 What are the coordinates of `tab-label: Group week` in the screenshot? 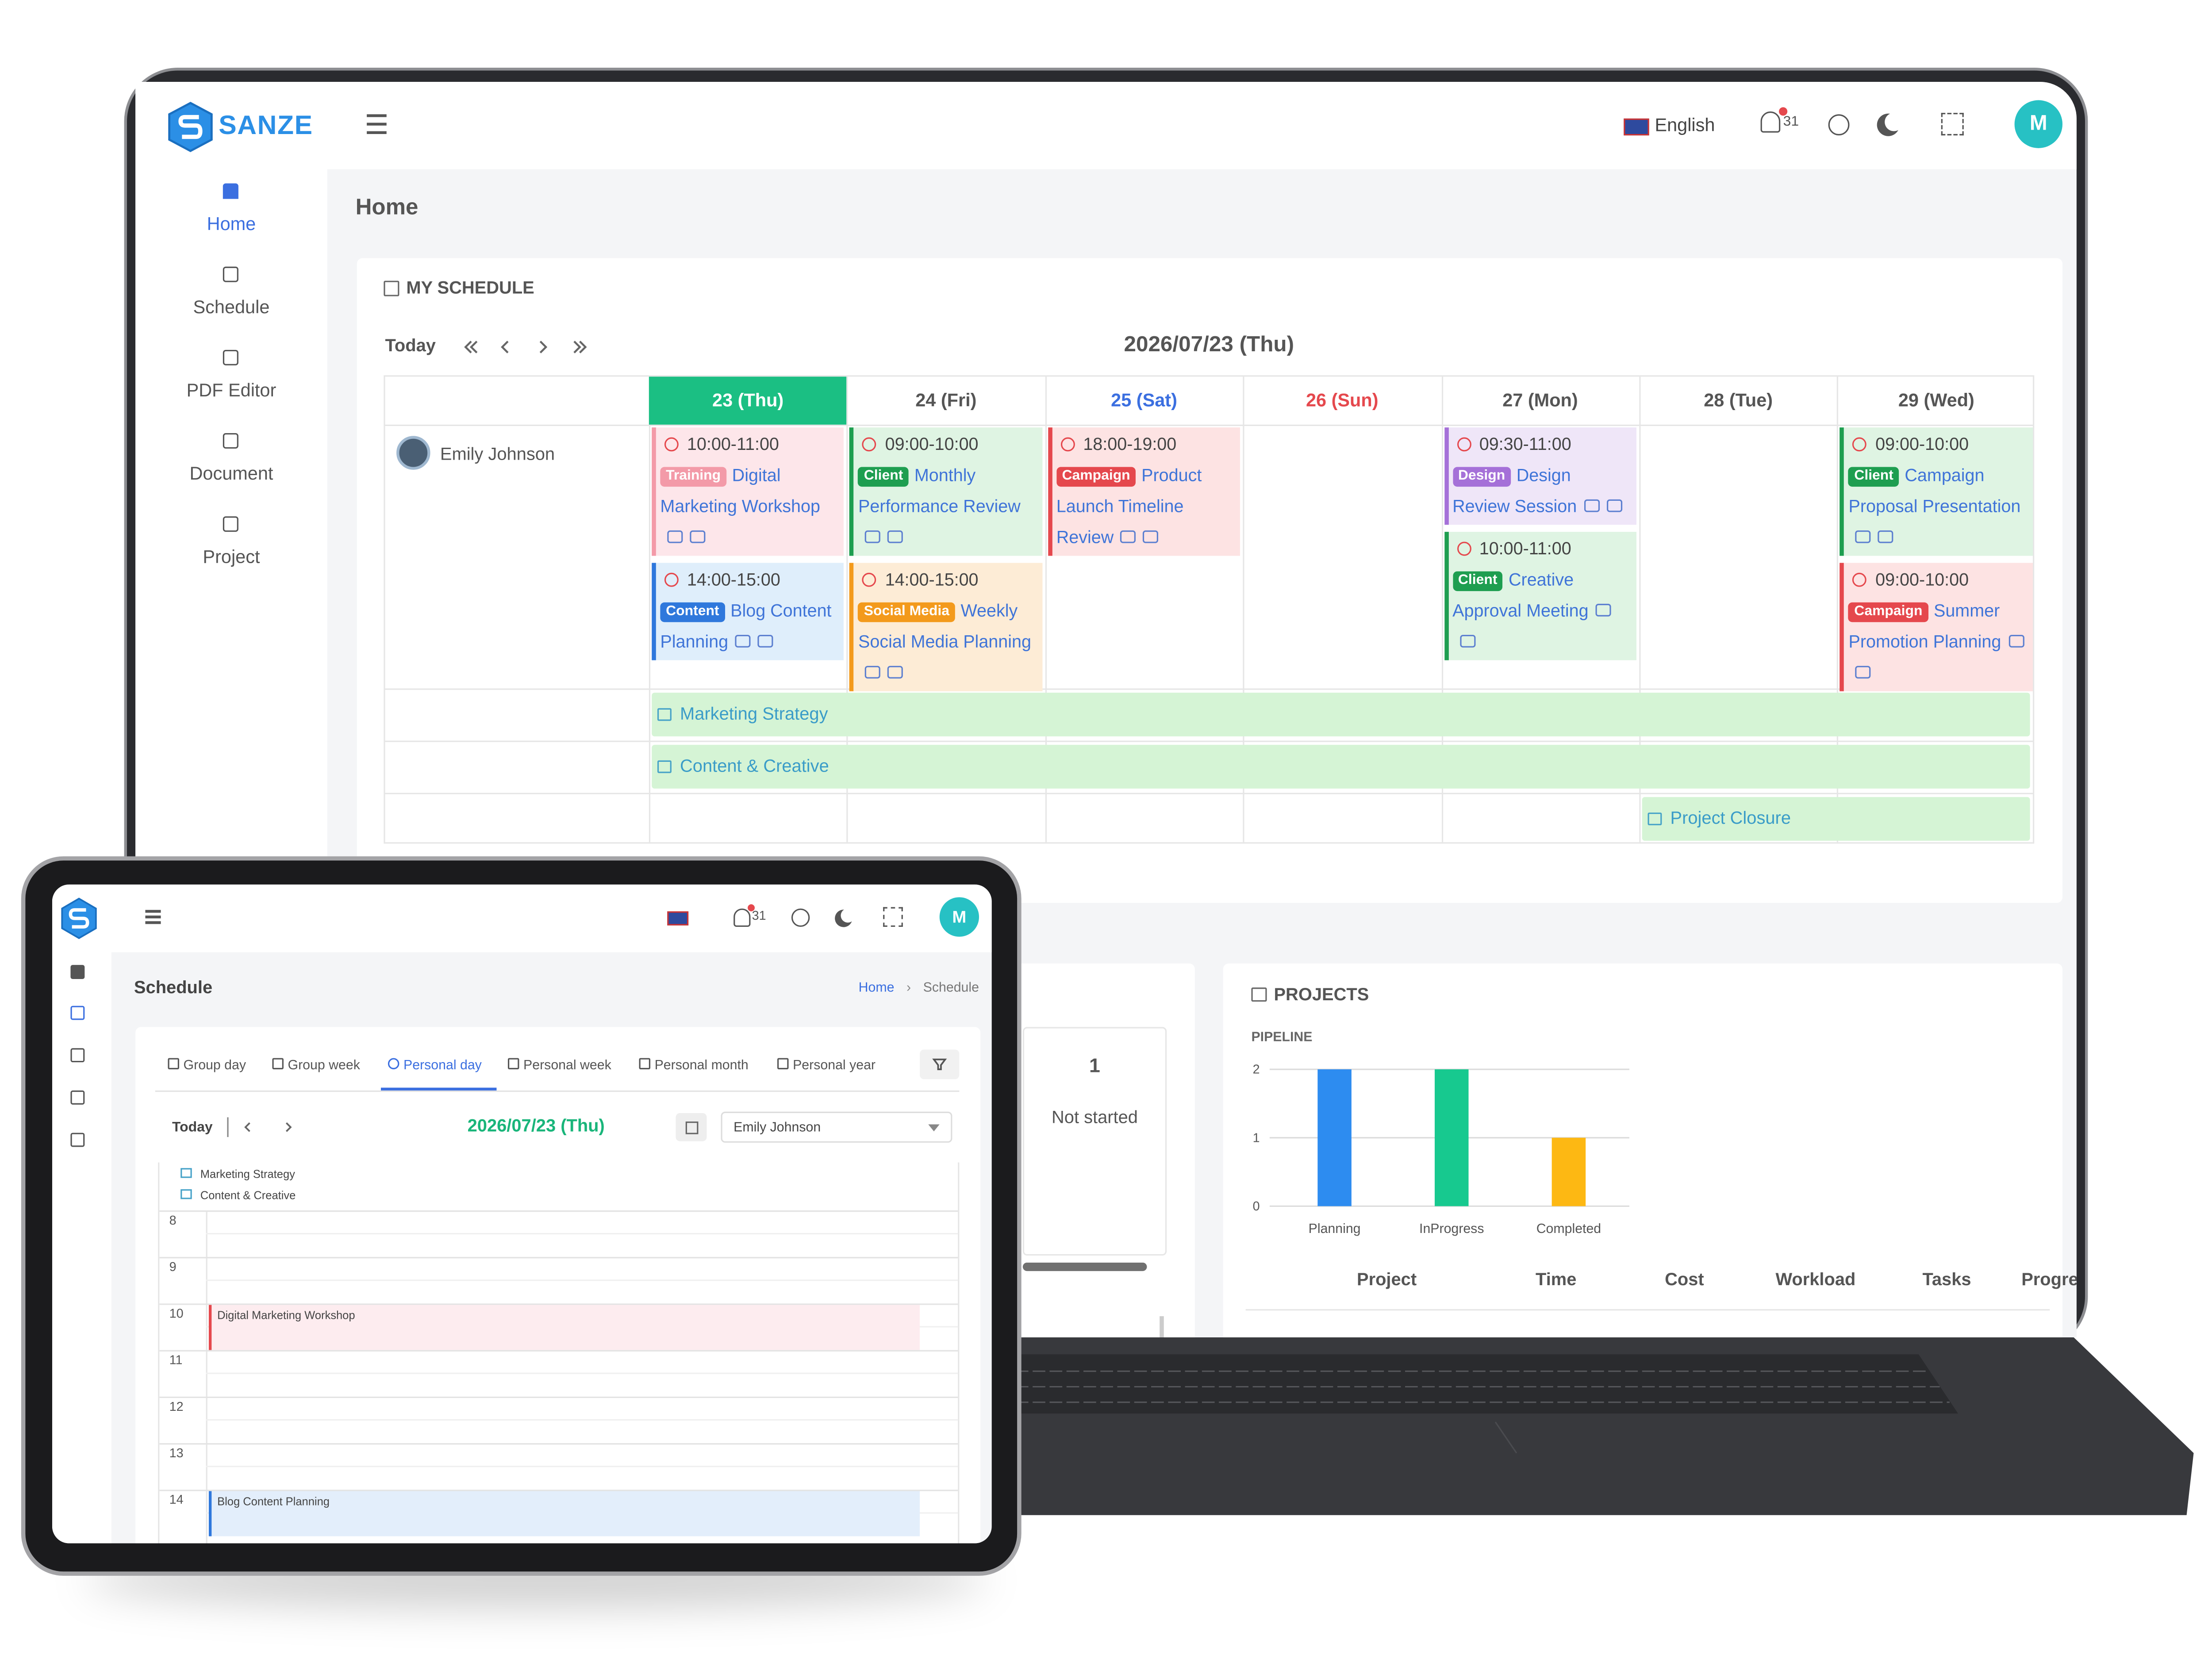 It's located at (324, 1066).